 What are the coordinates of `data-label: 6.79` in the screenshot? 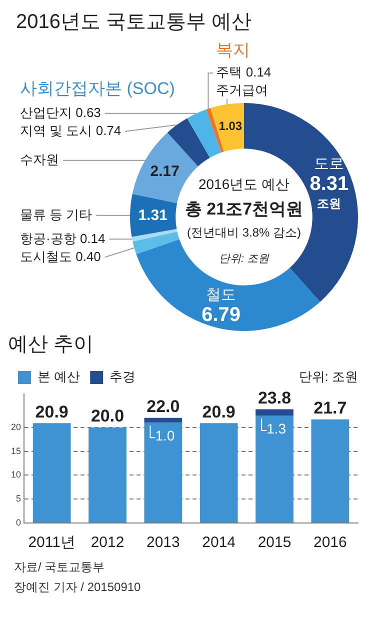 It's located at (221, 315).